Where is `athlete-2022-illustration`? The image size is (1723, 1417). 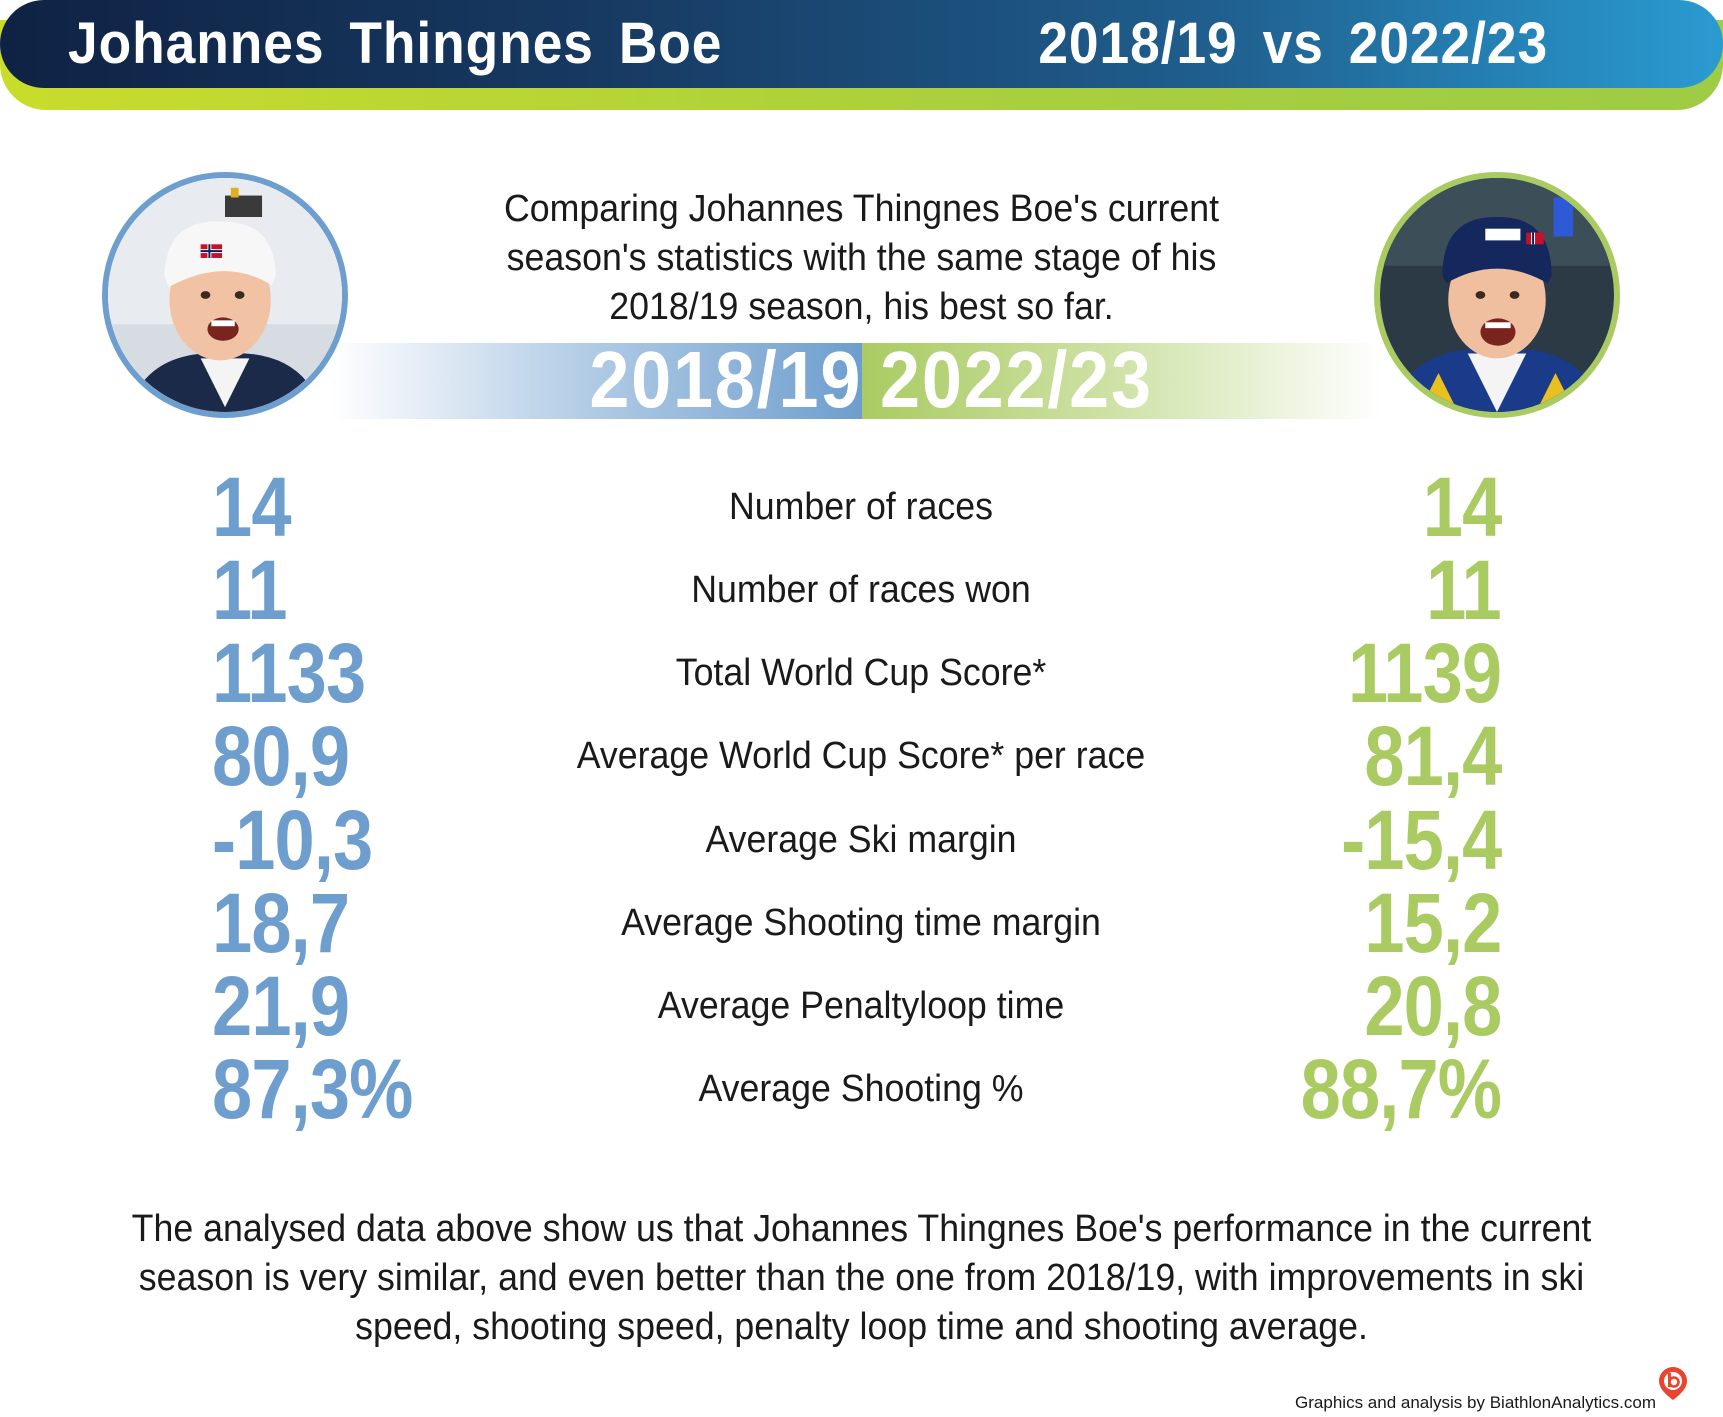 athlete-2022-illustration is located at coordinates (1497, 295).